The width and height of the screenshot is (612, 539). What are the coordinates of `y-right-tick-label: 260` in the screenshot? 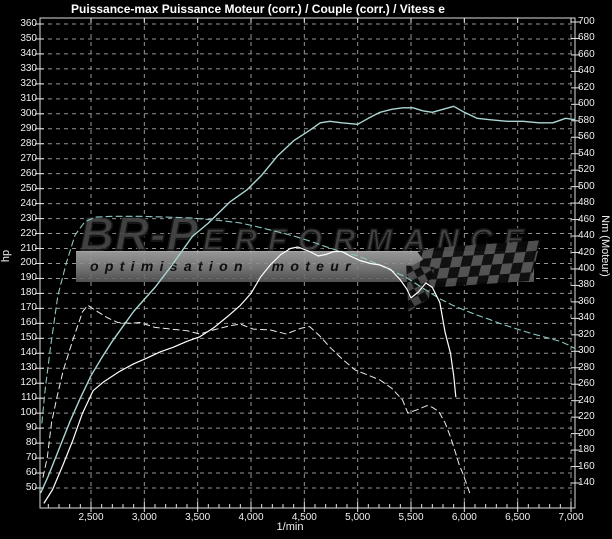 It's located at (586, 384).